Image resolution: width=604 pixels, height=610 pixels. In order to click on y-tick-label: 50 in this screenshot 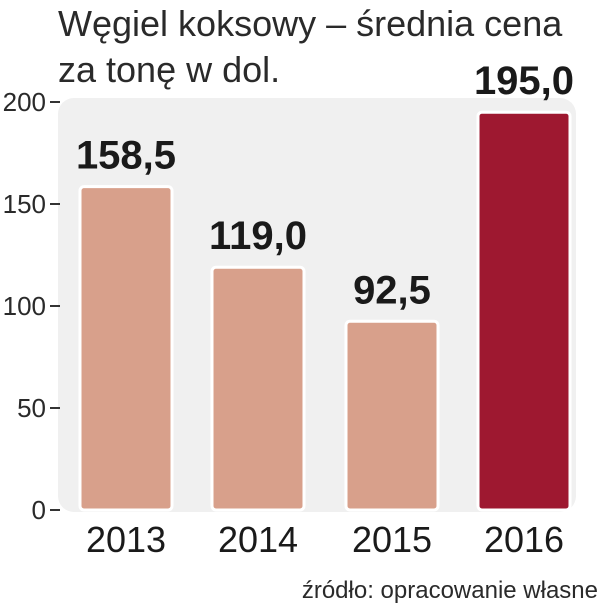, I will do `click(31, 408)`.